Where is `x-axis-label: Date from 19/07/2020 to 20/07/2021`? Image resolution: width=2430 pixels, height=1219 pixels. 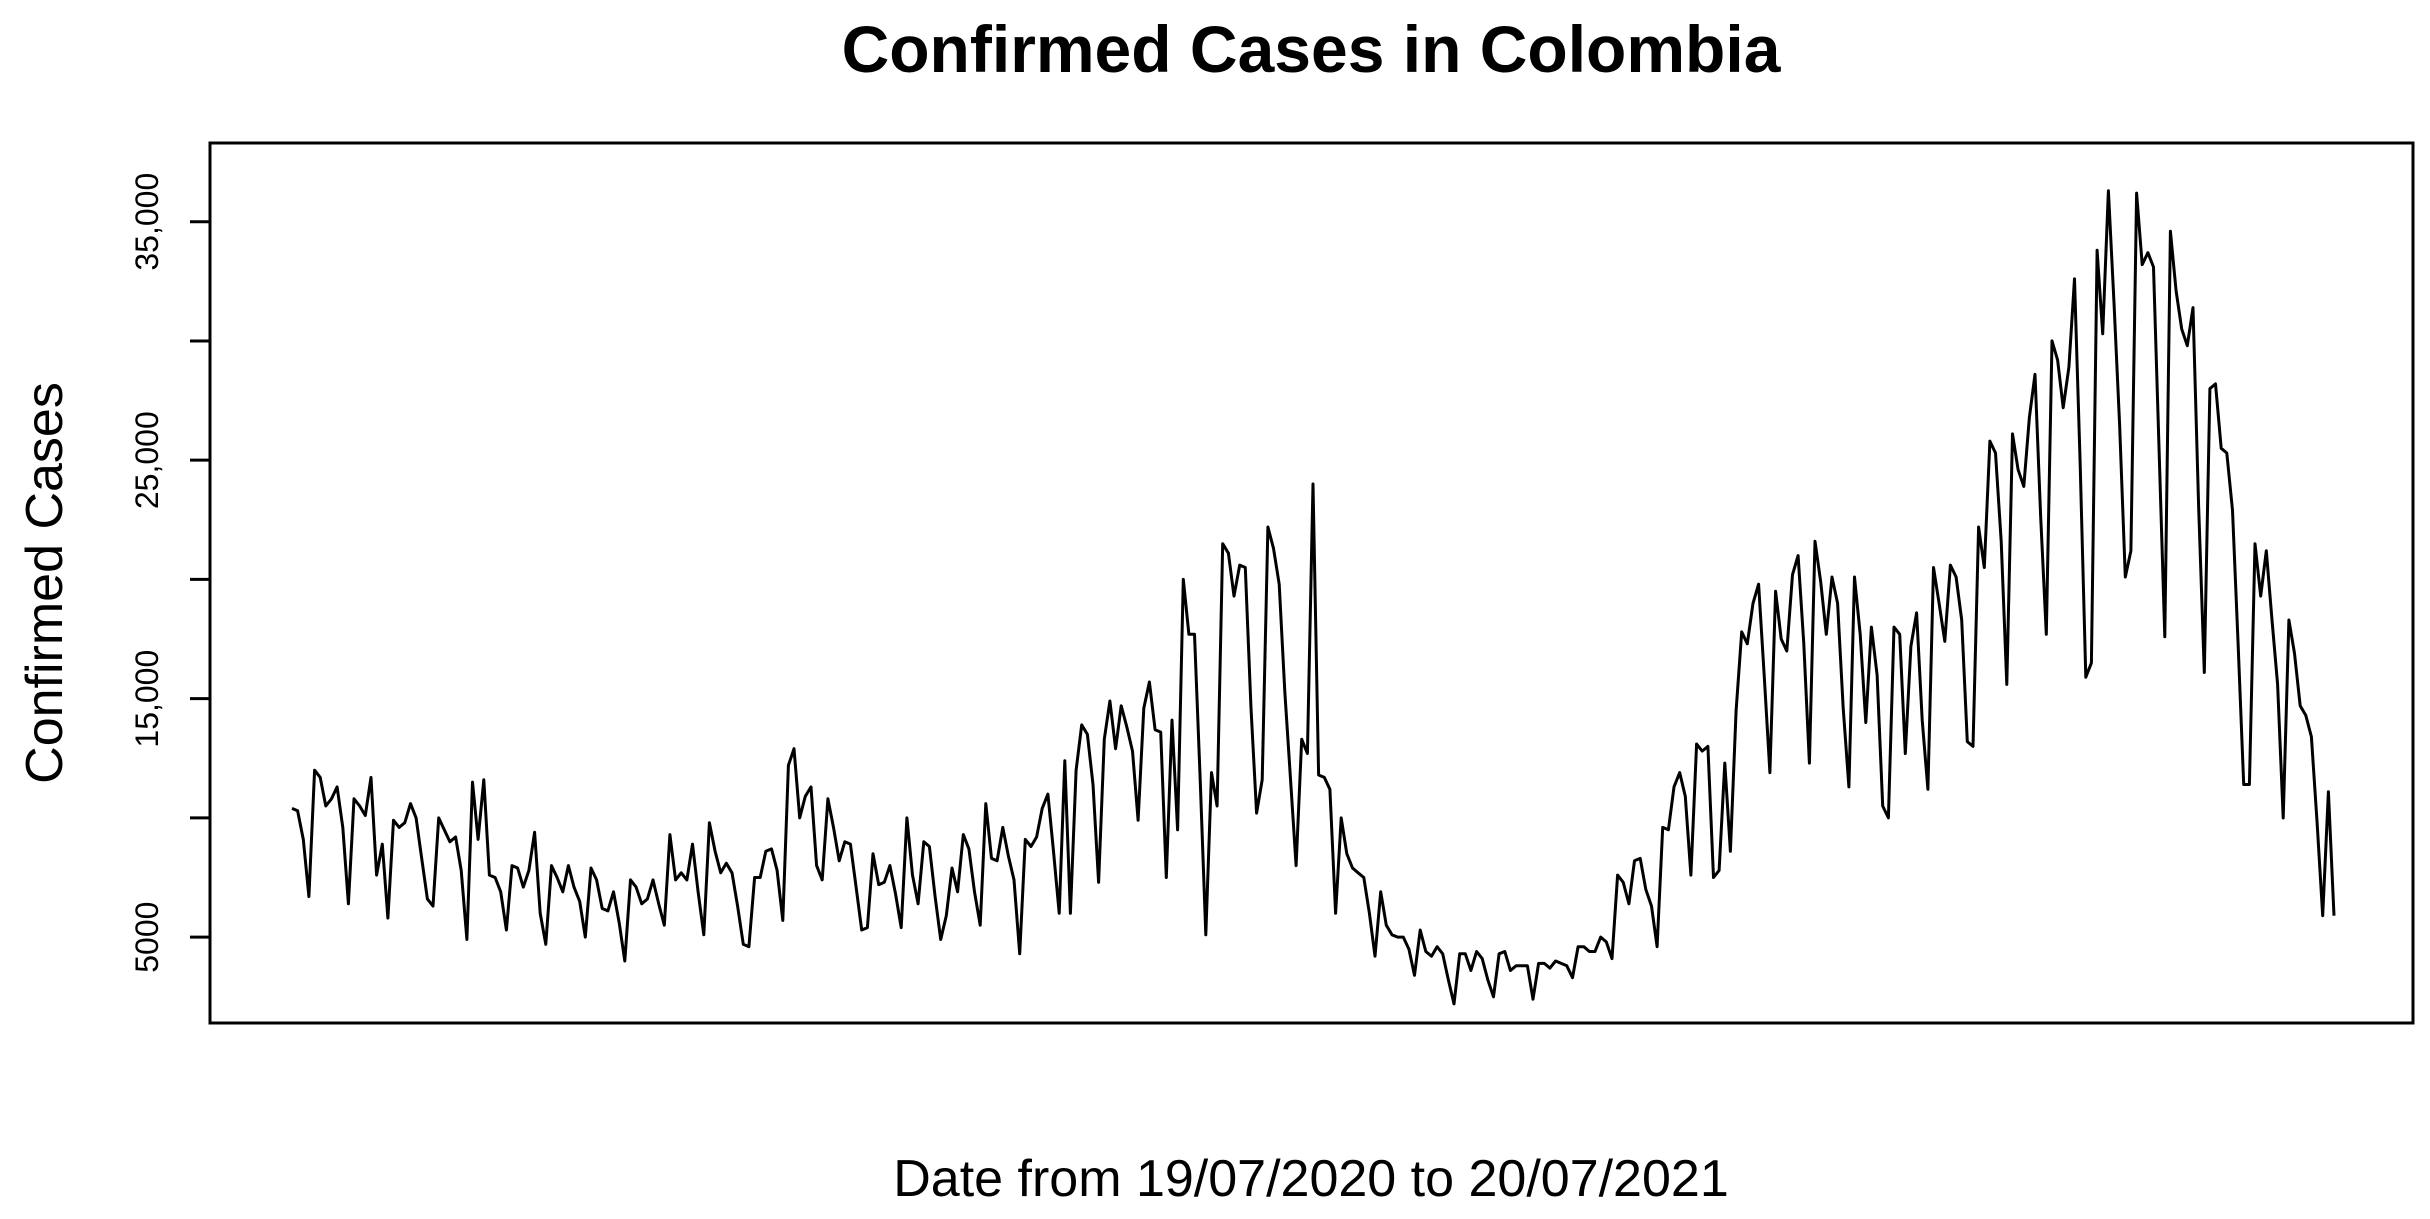 x-axis-label: Date from 19/07/2020 to 20/07/2021 is located at coordinates (1311, 1179).